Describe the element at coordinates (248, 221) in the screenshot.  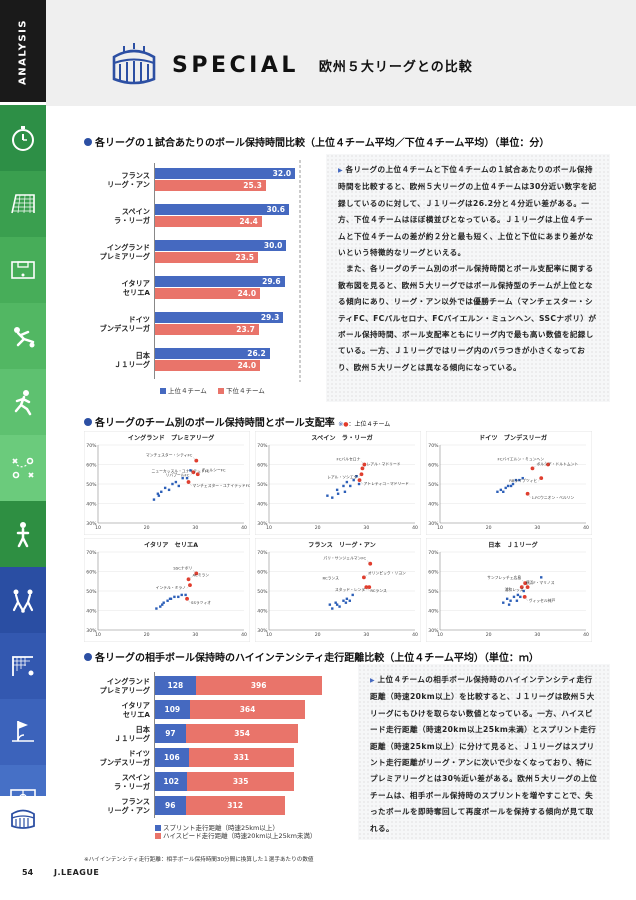
I see `bar-value-label: 24.4` at that location.